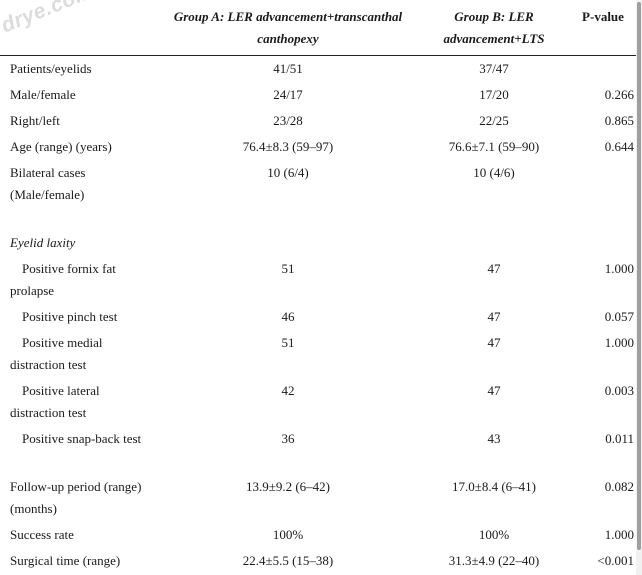  I want to click on row-label-line2: prolapse, so click(32, 290).